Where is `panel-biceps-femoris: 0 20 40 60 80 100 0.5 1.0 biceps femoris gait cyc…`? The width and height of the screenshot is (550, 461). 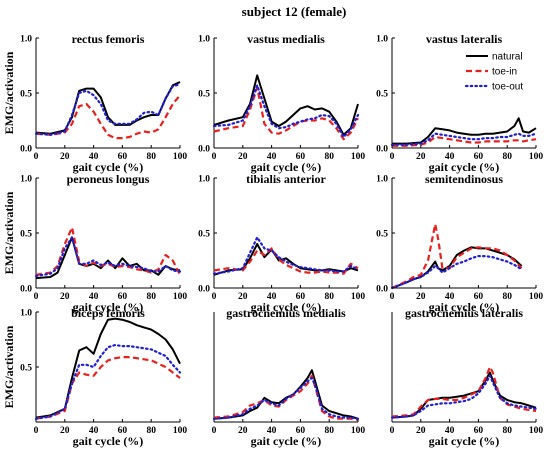
panel-biceps-femoris: 0 20 40 60 80 100 0.5 1.0 biceps femoris gait cyc… is located at coordinates (94, 377).